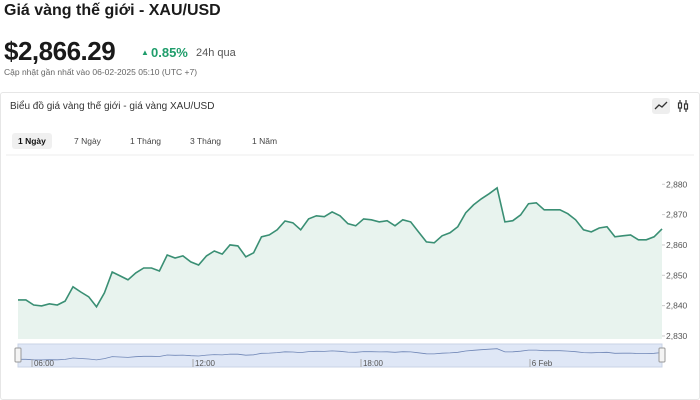 The width and height of the screenshot is (700, 400). What do you see at coordinates (677, 245) in the screenshot?
I see `y-tick-label: 2,860` at bounding box center [677, 245].